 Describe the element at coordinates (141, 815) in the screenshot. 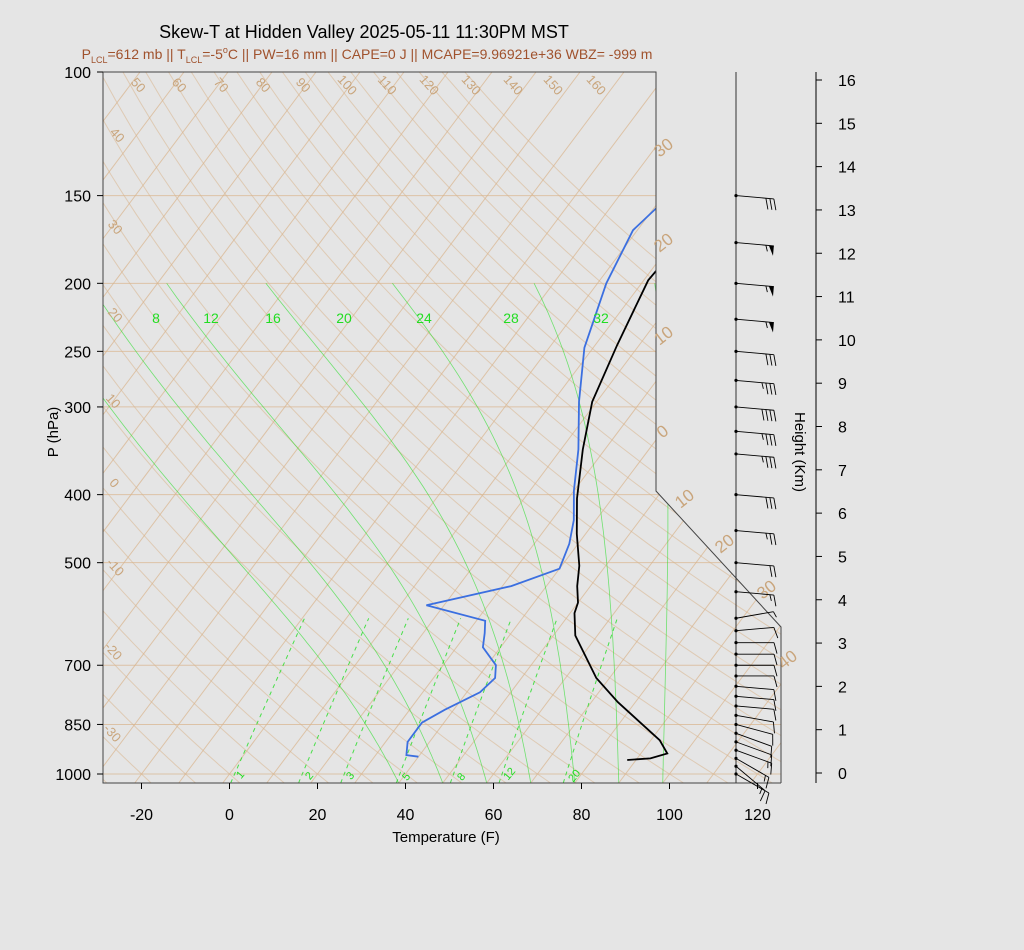

I see `x-tick-label: -20` at that location.